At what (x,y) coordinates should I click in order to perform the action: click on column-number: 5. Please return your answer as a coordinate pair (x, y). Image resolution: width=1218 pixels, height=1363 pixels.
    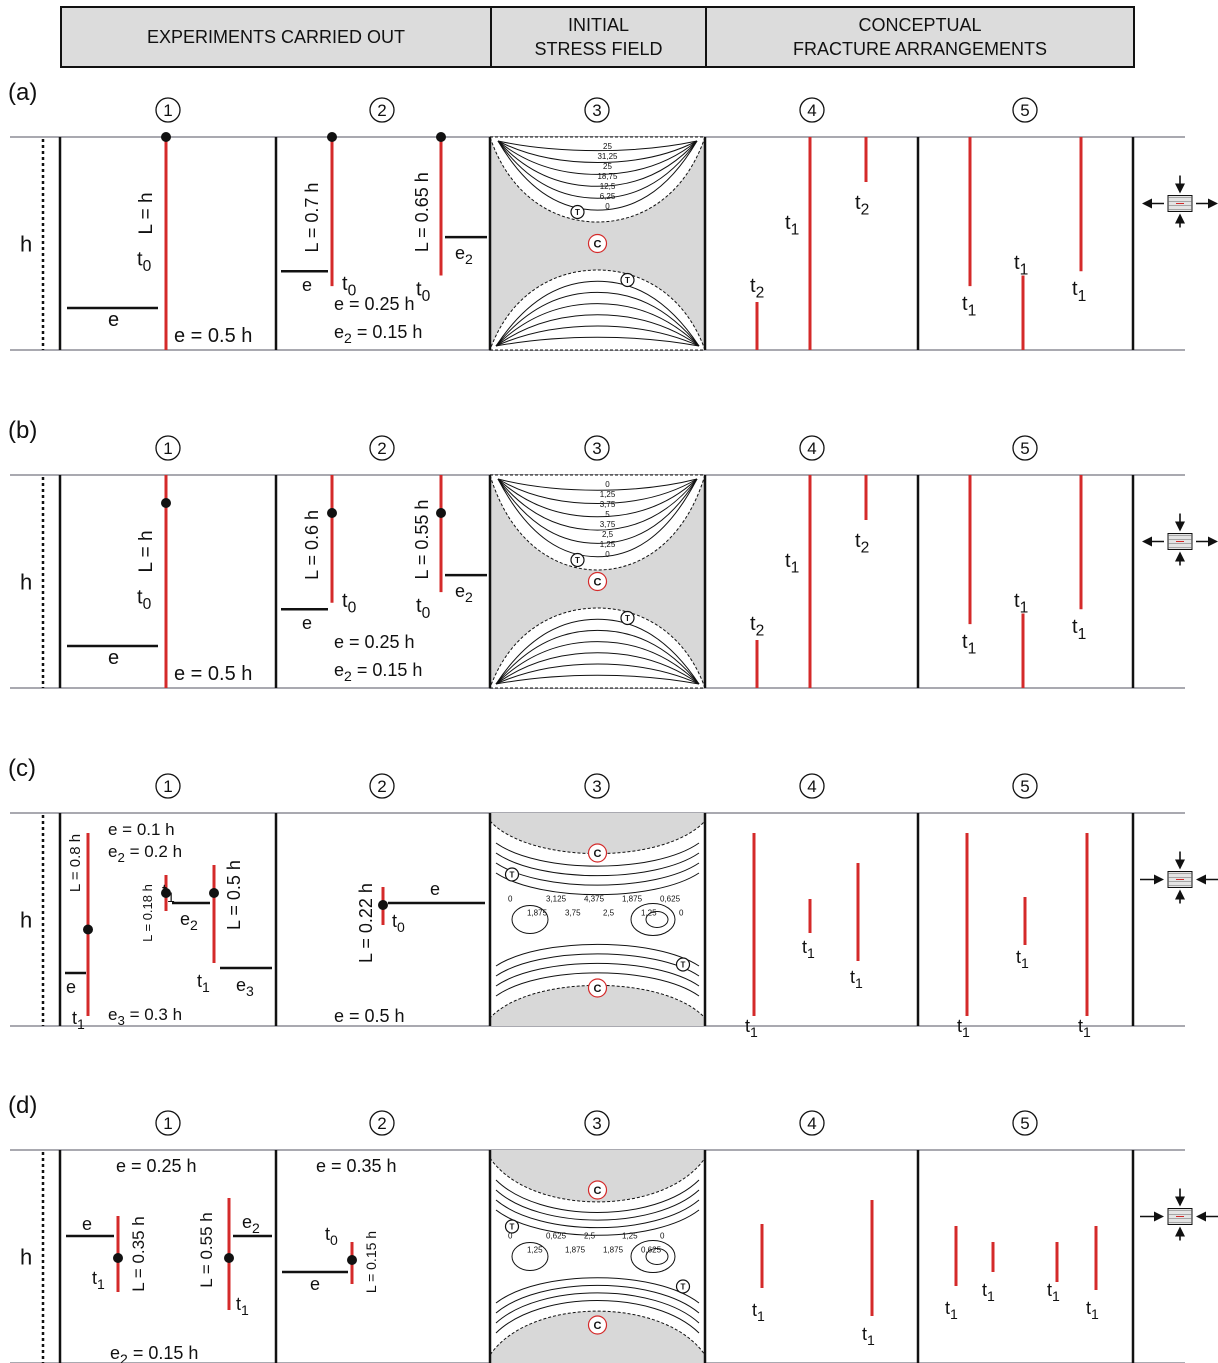
    Looking at the image, I should click on (1024, 1123).